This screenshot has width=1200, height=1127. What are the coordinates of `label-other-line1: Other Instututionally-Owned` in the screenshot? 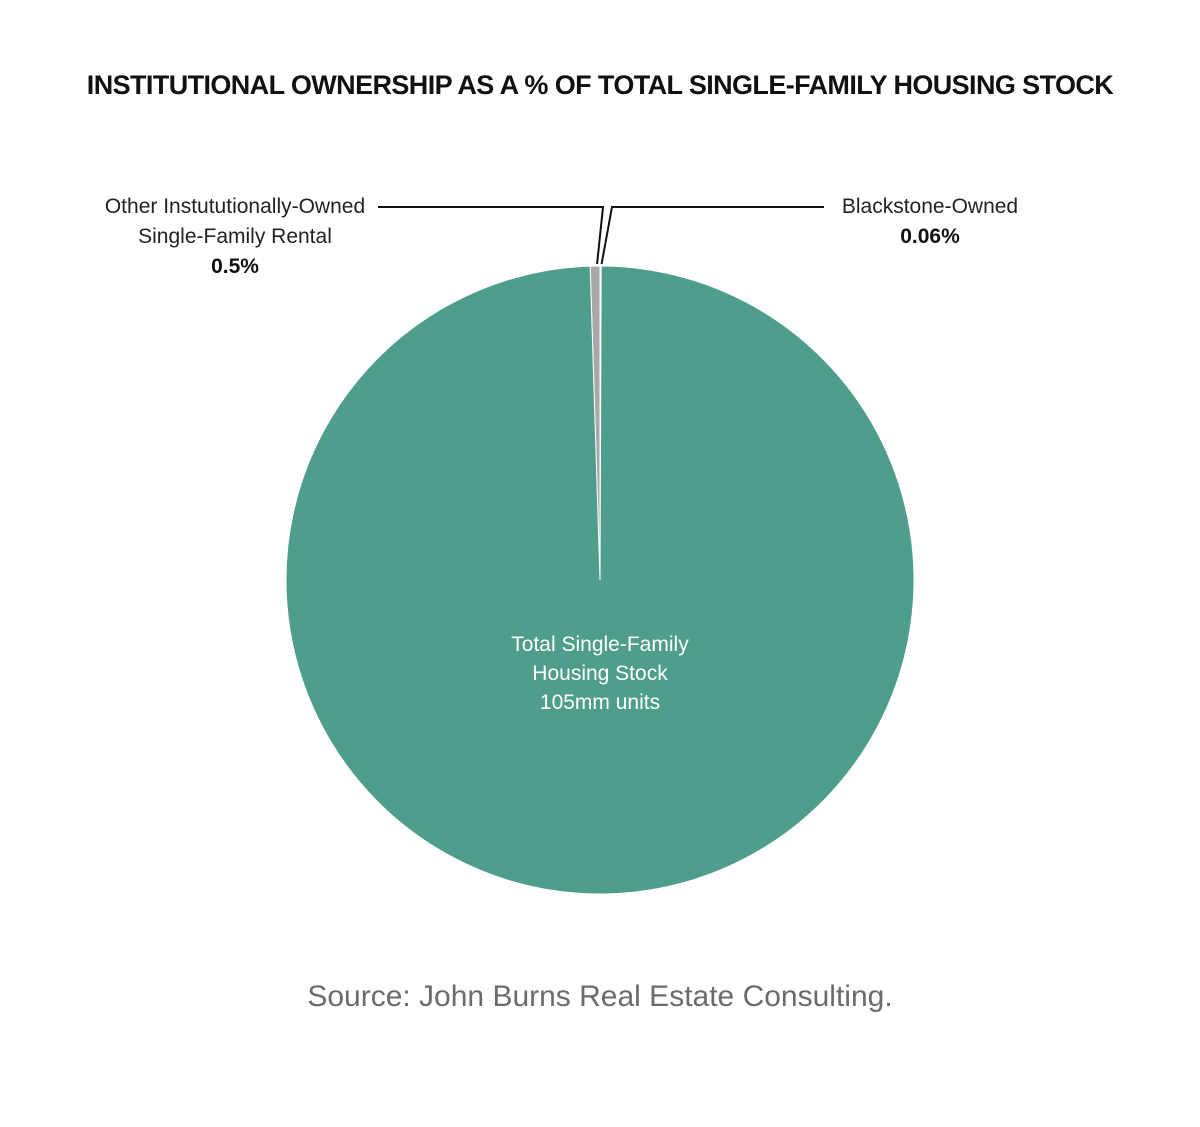 It's located at (235, 206).